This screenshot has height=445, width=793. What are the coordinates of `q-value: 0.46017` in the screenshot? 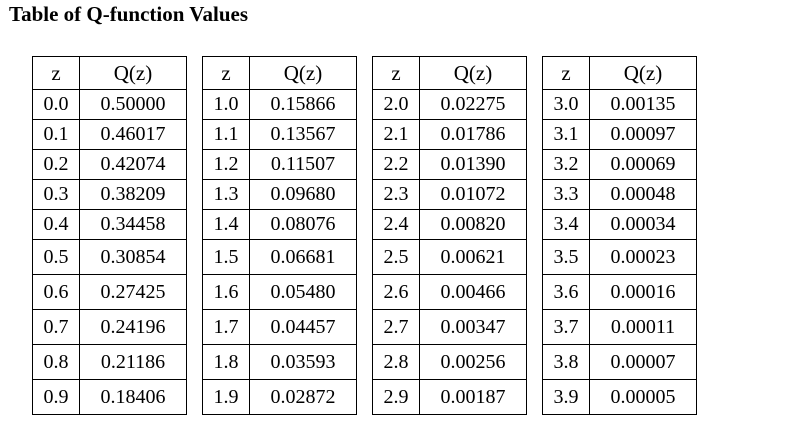 It's located at (133, 134).